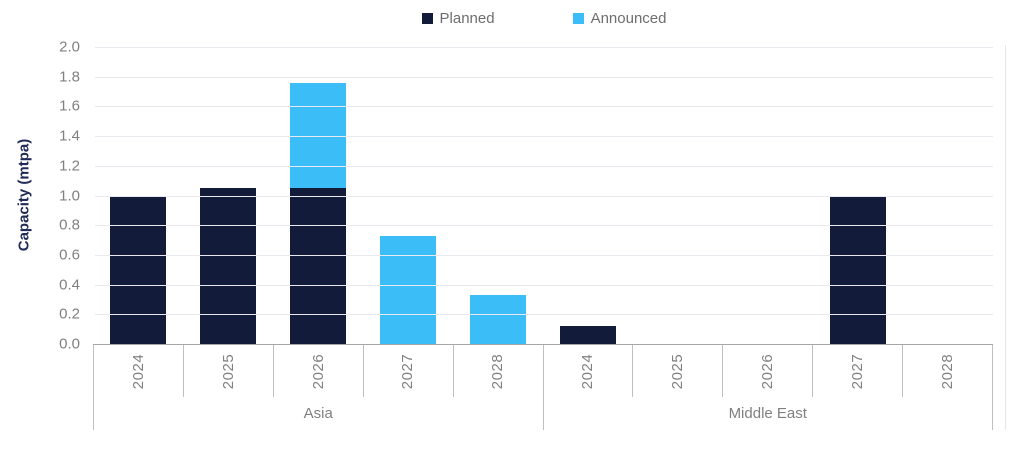  I want to click on y-tick-label: 0.2, so click(69, 314).